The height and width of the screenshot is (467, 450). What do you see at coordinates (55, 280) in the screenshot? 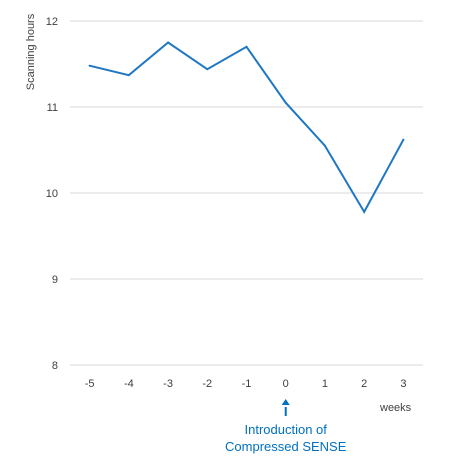
I see `y-tick-label: 9` at bounding box center [55, 280].